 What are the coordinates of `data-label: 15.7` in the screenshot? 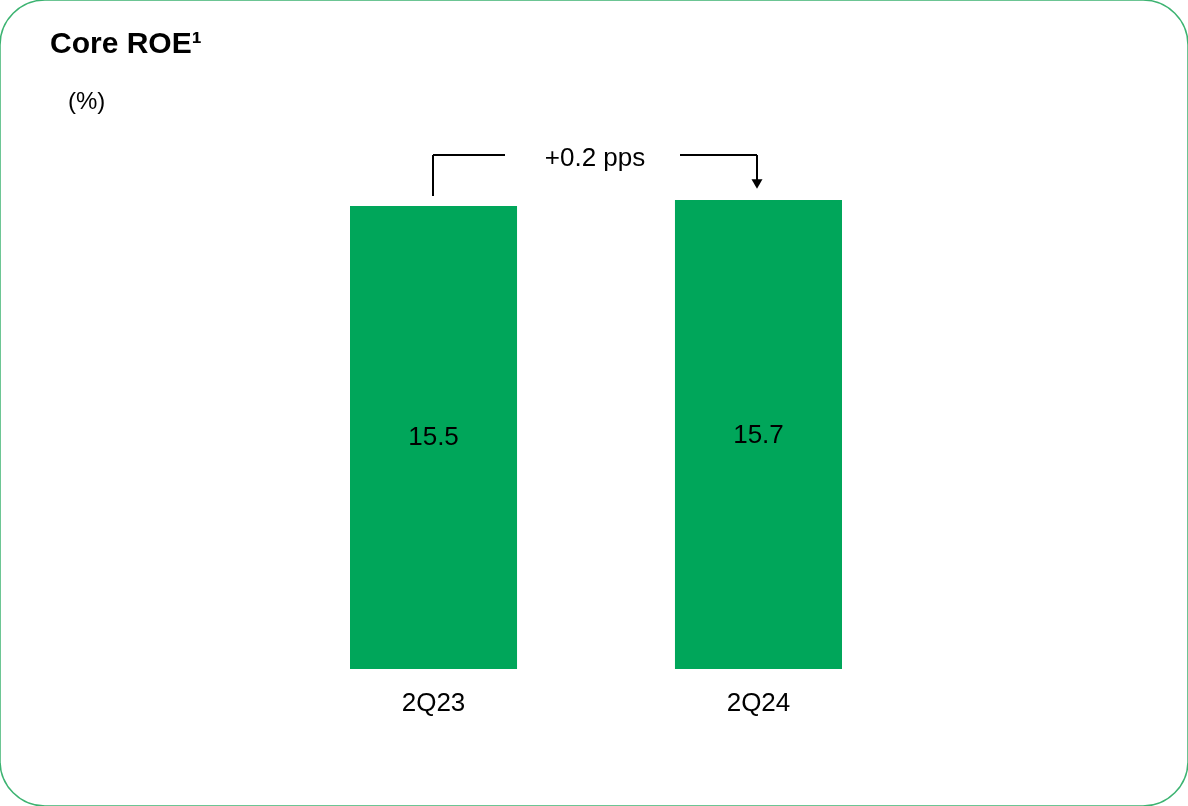 It's located at (758, 433).